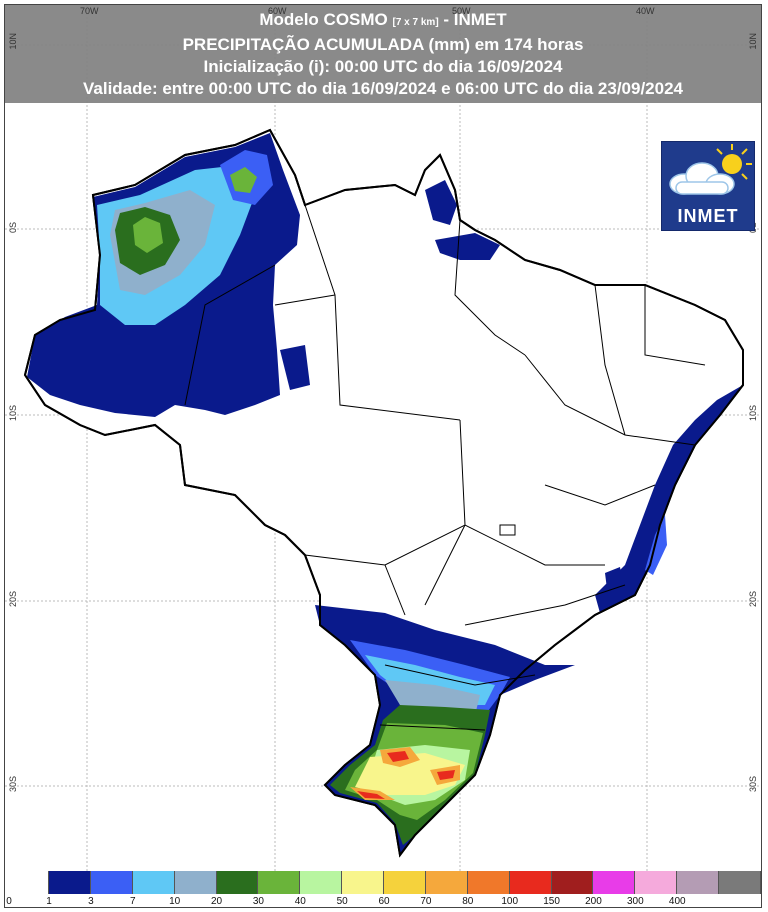 The height and width of the screenshot is (912, 768). Describe the element at coordinates (300, 901) in the screenshot. I see `legend-label: 40` at that location.